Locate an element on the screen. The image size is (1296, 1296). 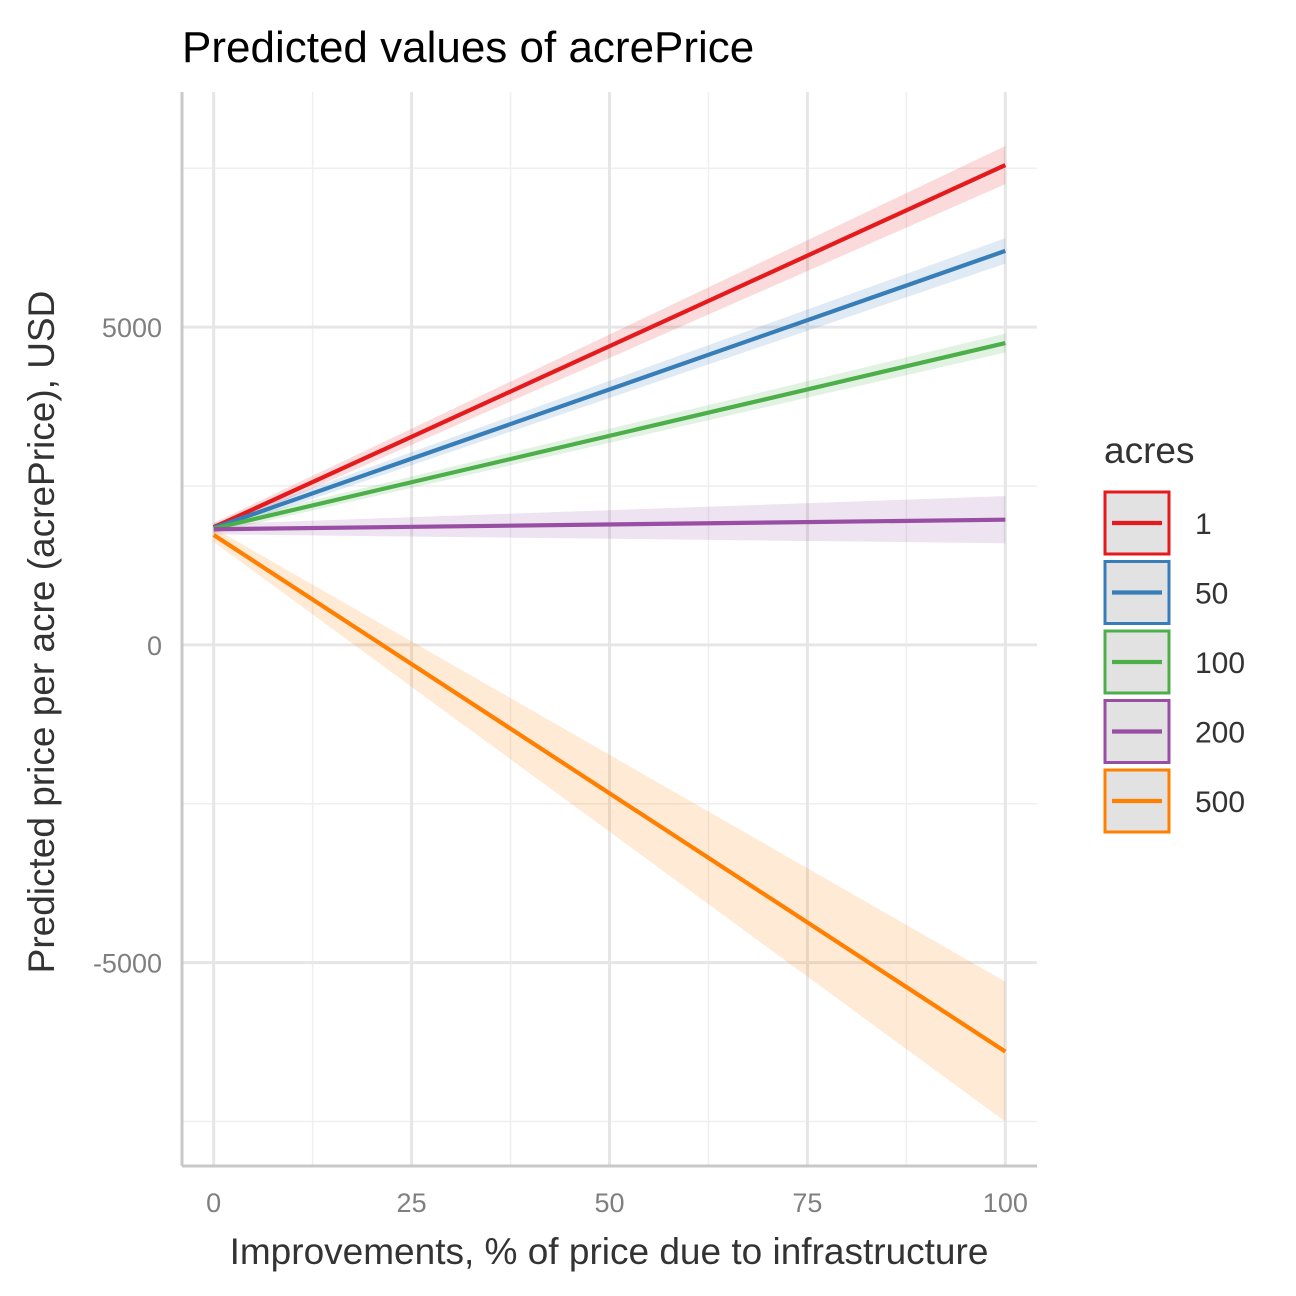
legend-item-50: 50 is located at coordinates (1165, 592).